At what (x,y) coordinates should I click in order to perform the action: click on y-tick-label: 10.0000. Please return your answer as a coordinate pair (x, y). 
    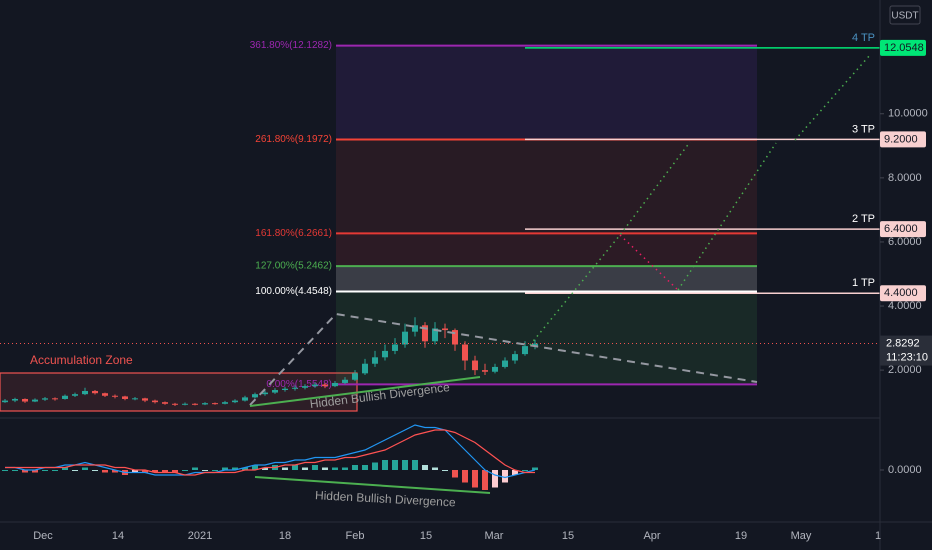
    Looking at the image, I should click on (908, 114).